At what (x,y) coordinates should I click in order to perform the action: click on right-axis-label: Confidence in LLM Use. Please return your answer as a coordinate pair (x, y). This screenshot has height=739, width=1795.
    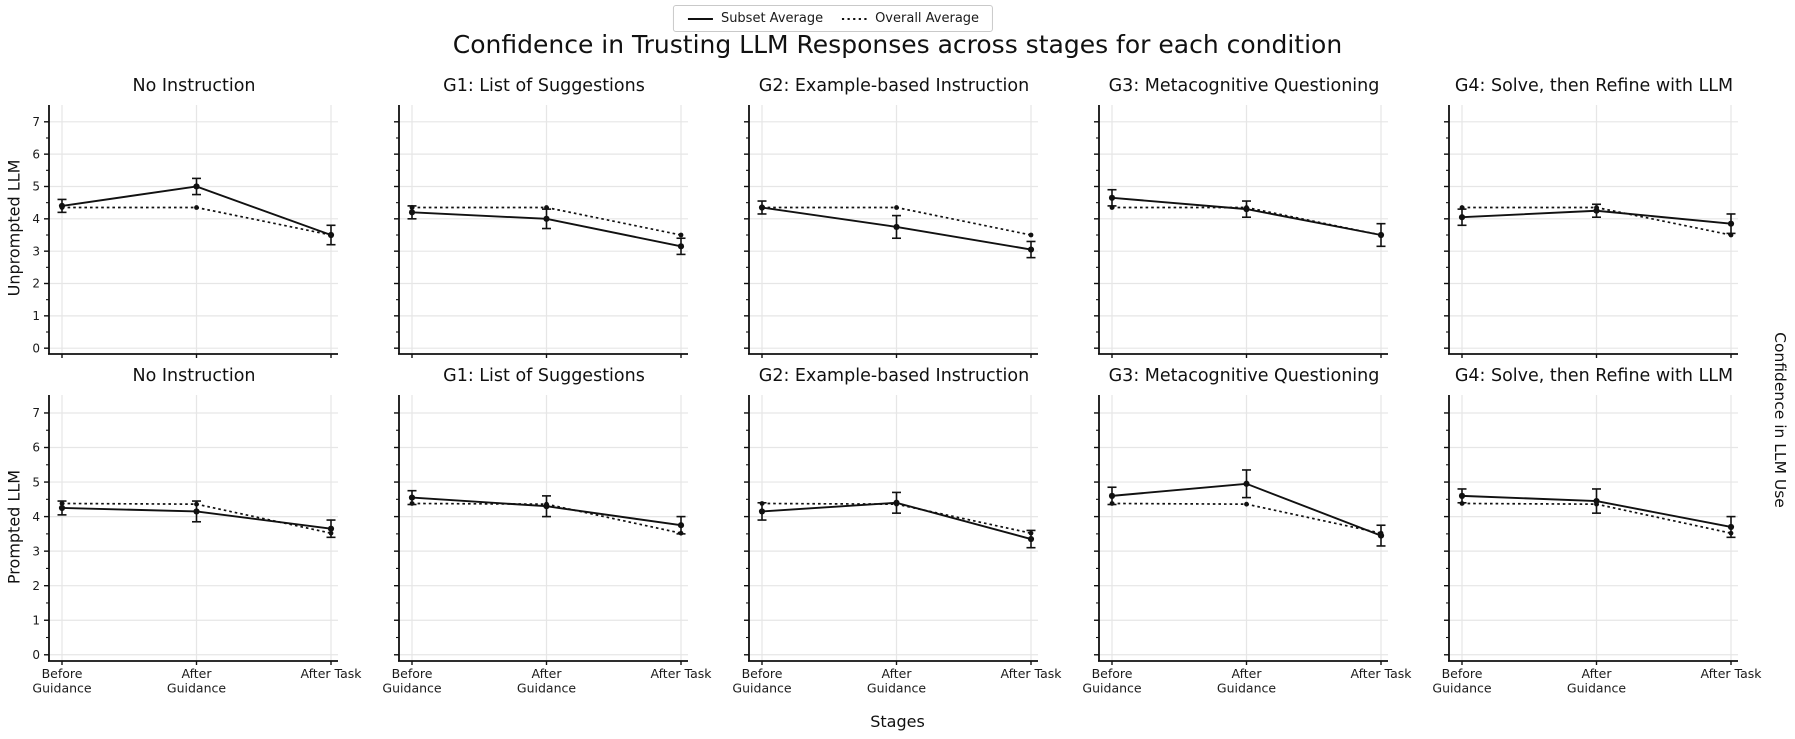
    Looking at the image, I should click on (1780, 420).